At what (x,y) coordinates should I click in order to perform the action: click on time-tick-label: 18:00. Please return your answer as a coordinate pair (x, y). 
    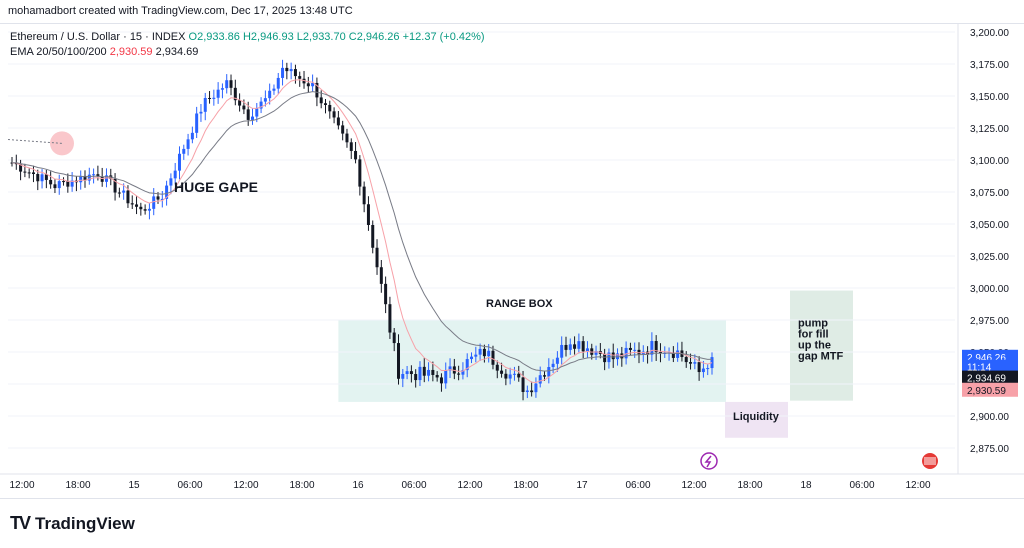
    Looking at the image, I should click on (525, 485).